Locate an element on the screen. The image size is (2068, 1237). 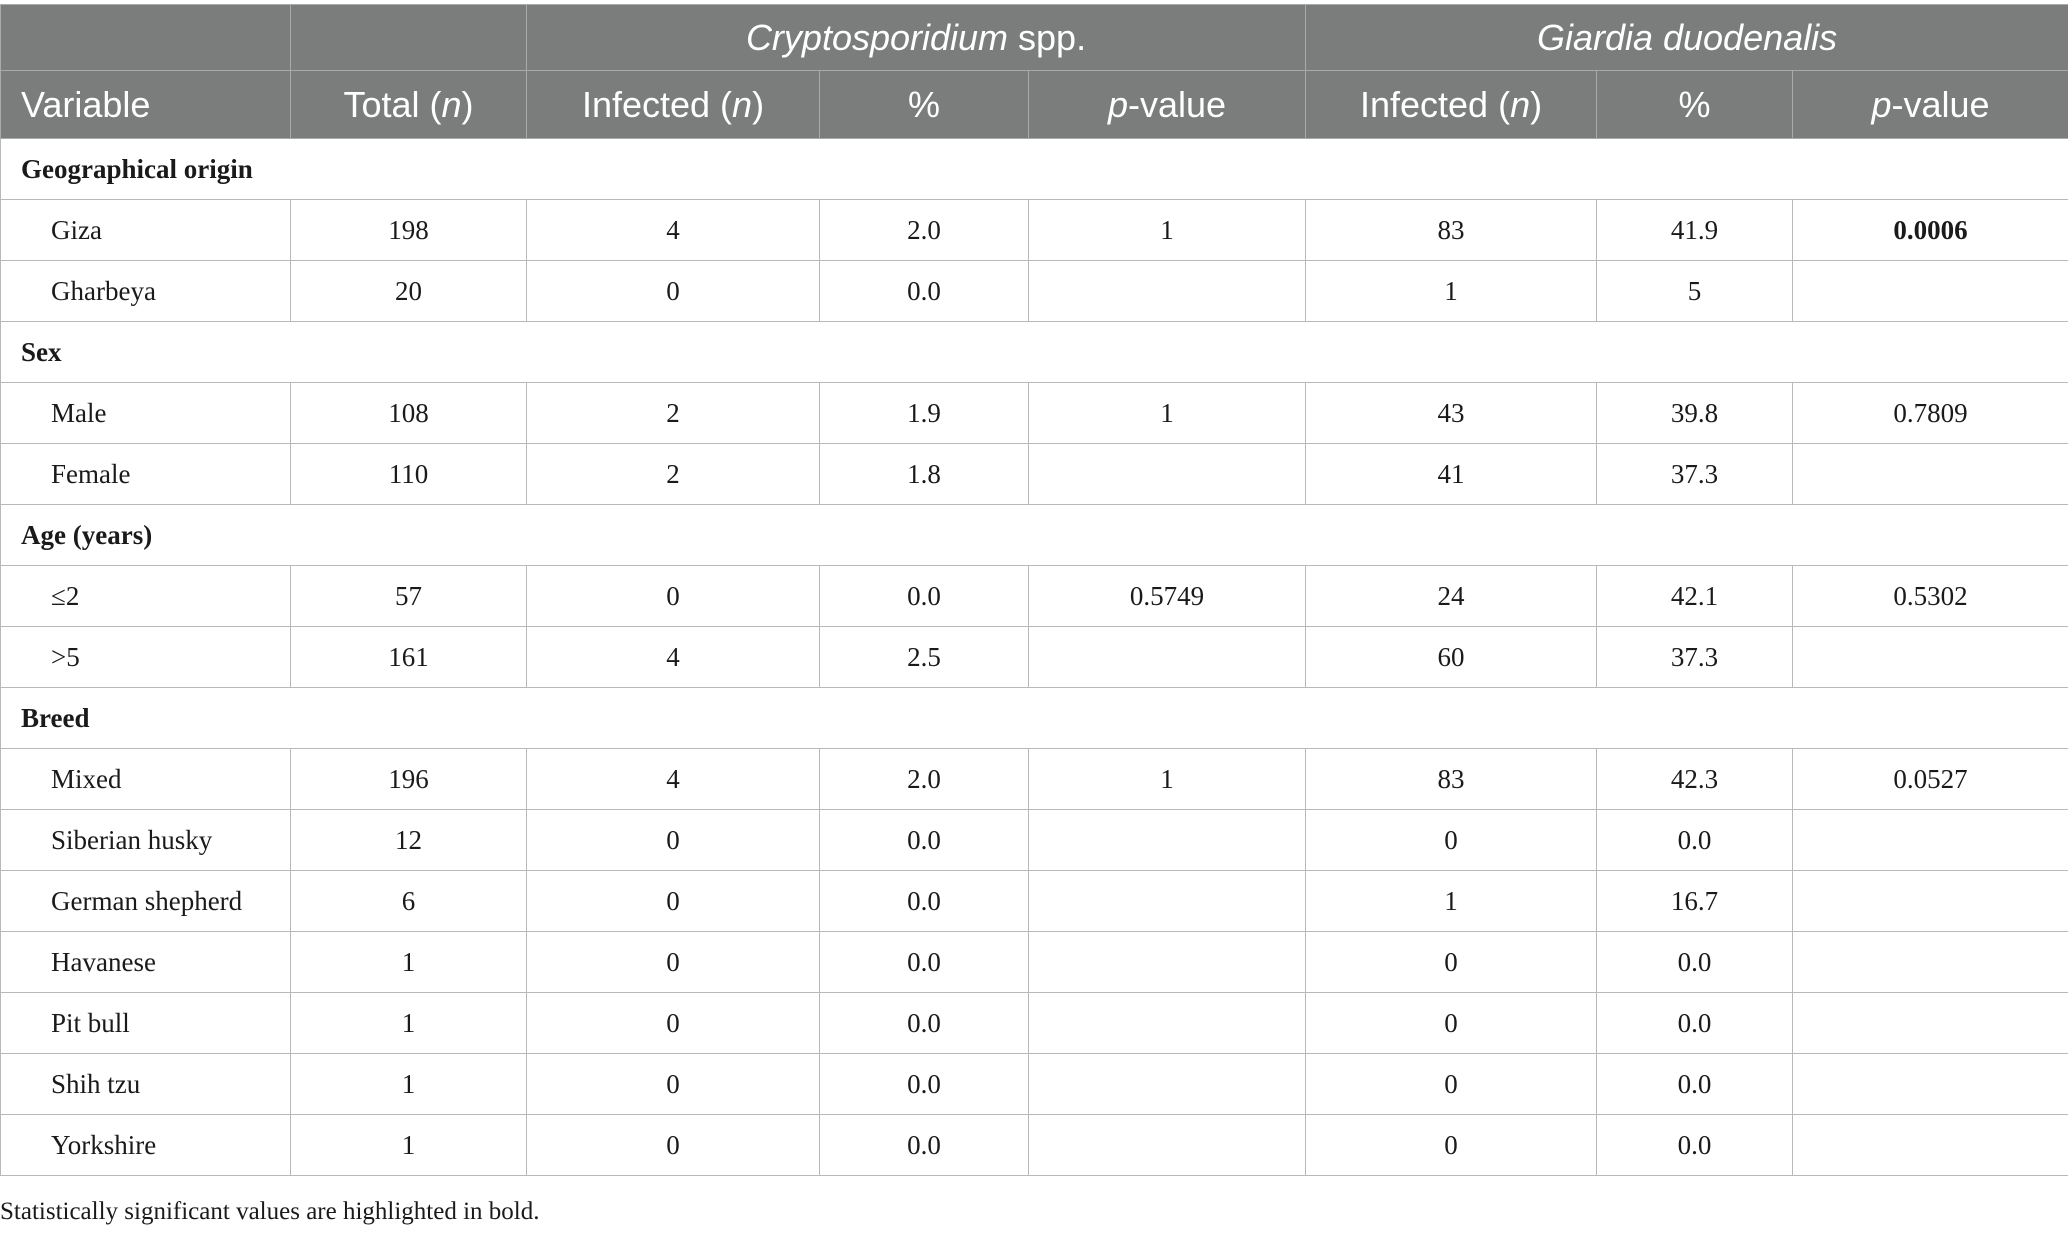
variable-cell: Male is located at coordinates (145, 413).